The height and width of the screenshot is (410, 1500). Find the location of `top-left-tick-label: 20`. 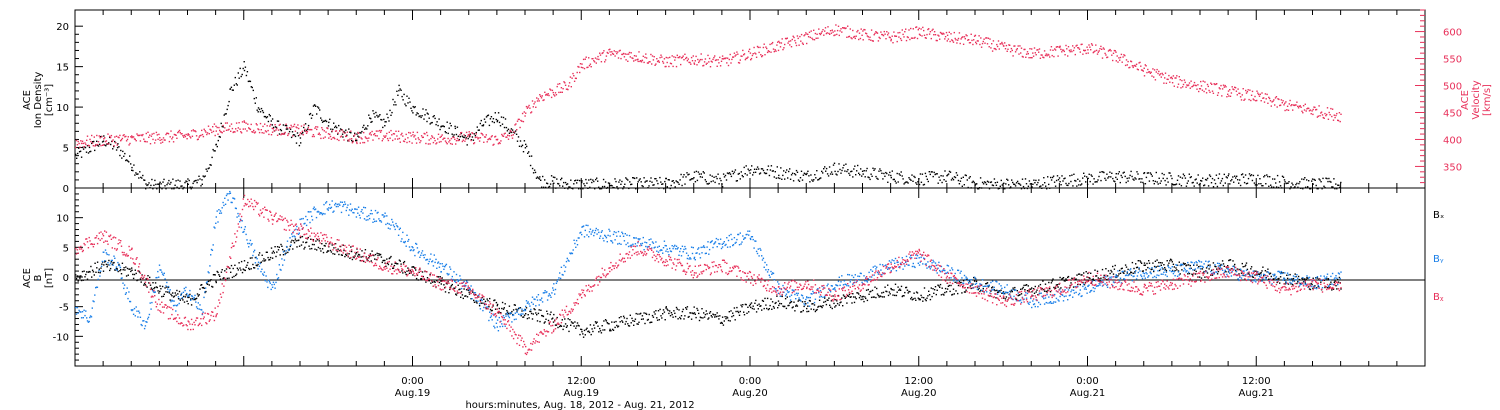

top-left-tick-label: 20 is located at coordinates (62, 27).